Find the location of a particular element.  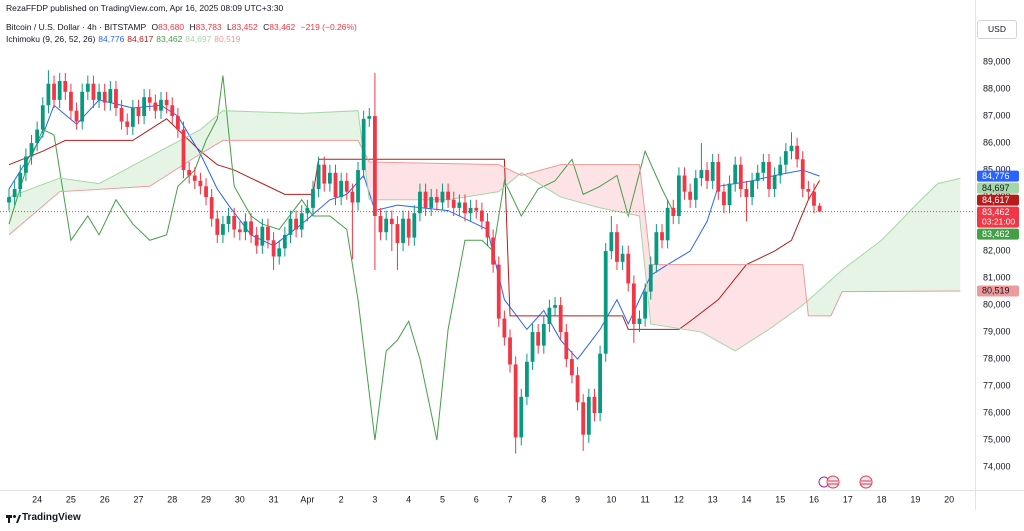

x-tick-label: 27 is located at coordinates (138, 499).